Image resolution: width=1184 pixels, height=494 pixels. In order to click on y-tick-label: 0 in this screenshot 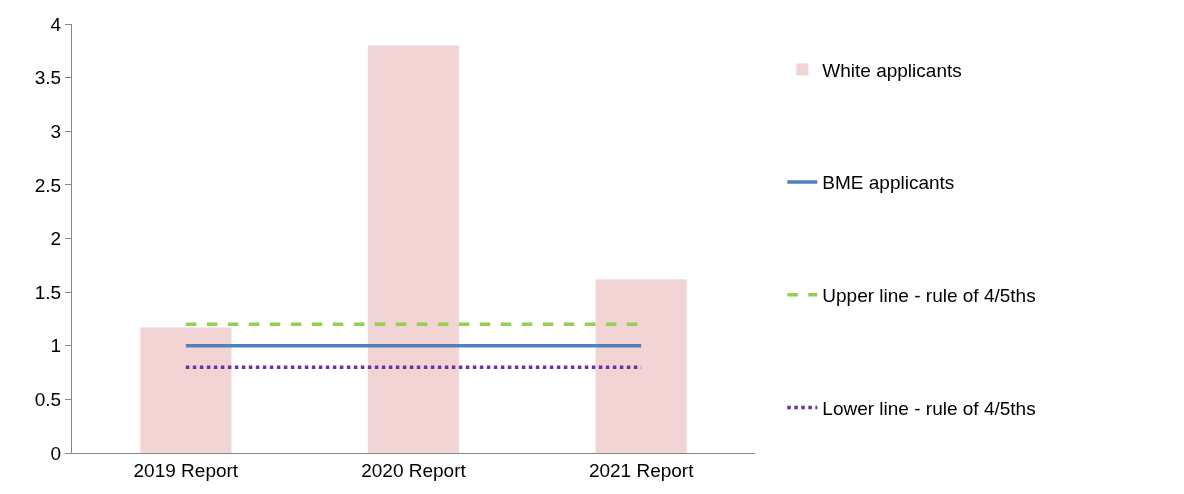, I will do `click(56, 453)`.